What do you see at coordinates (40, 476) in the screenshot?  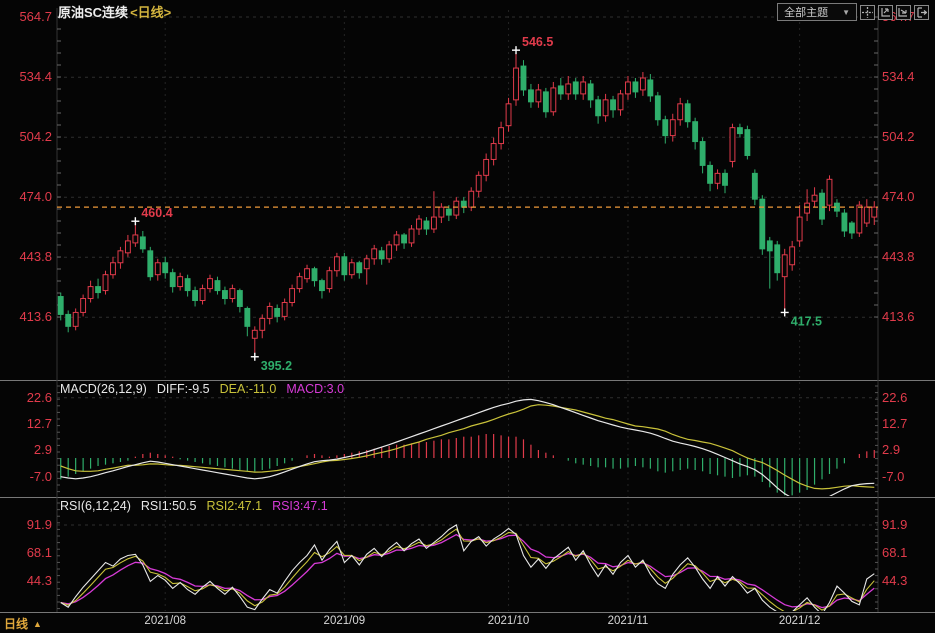 I see `macd-axis-label: -7.0` at bounding box center [40, 476].